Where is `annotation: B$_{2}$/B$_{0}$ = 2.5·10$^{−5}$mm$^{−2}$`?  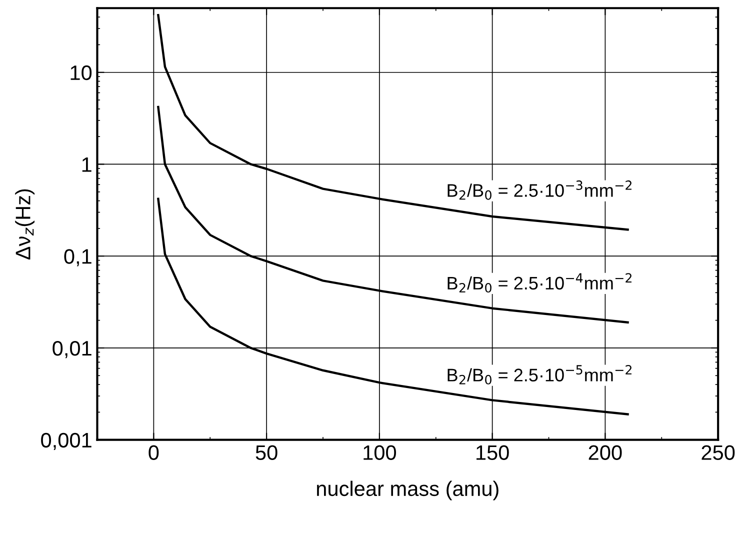 annotation: B$_{2}$/B$_{0}$ = 2.5·10$^{−5}$mm$^{−2}$ is located at coordinates (540, 374).